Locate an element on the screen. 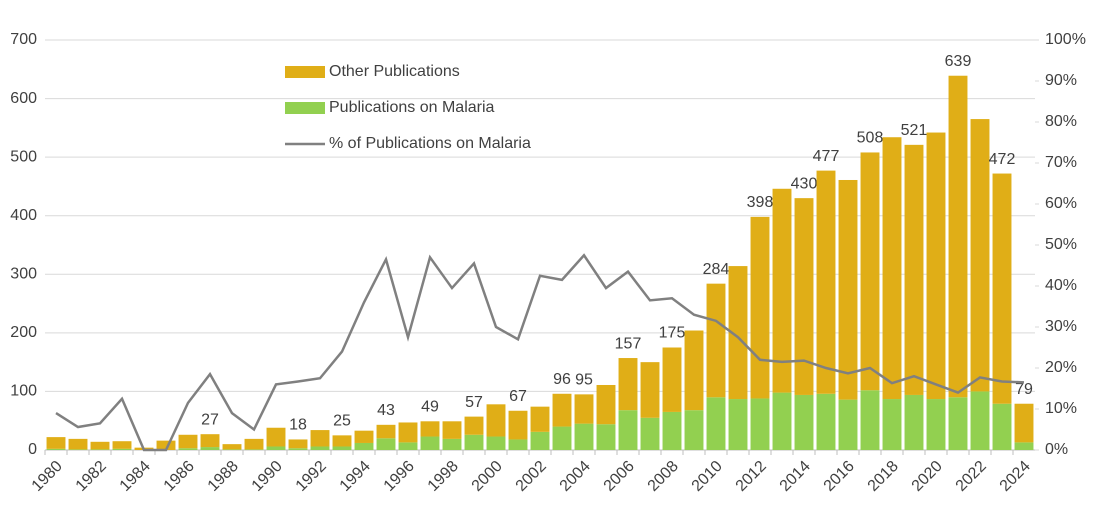 The image size is (1110, 520). bar-total-label: 96 is located at coordinates (562, 379).